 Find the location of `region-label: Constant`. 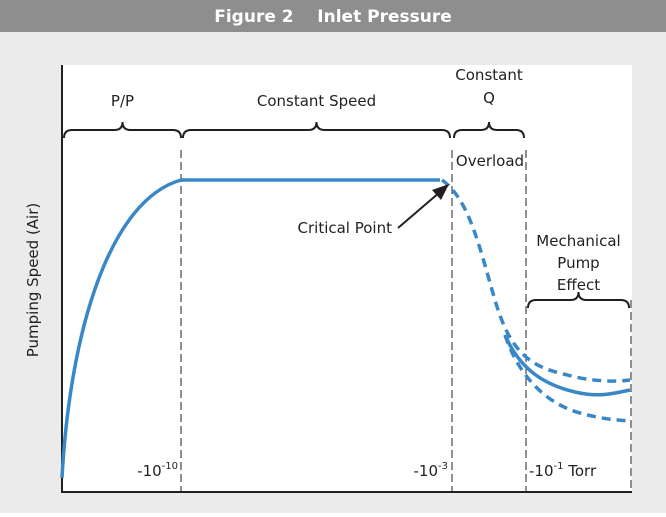

region-label: Constant is located at coordinates (489, 75).